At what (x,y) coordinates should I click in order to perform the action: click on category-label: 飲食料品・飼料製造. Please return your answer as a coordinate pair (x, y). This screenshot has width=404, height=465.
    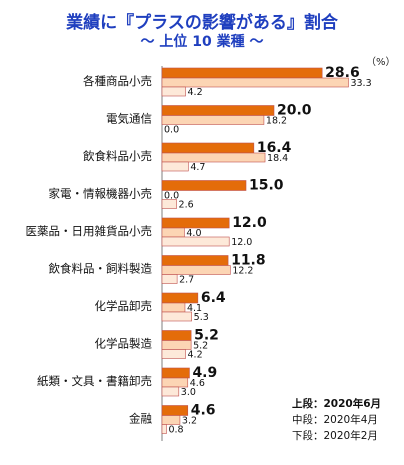
    Looking at the image, I should click on (101, 269).